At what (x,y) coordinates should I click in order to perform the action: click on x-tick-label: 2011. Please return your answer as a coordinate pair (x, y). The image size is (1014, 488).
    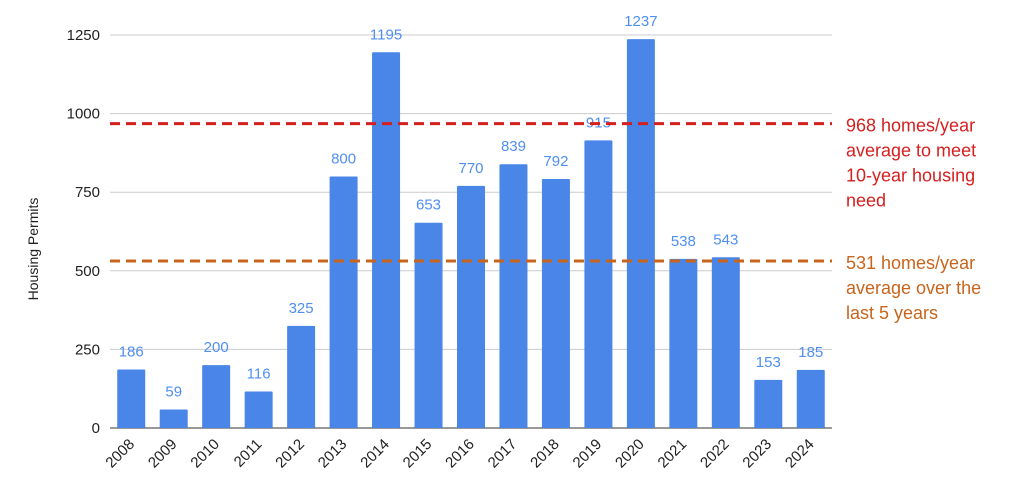
    Looking at the image, I should click on (248, 453).